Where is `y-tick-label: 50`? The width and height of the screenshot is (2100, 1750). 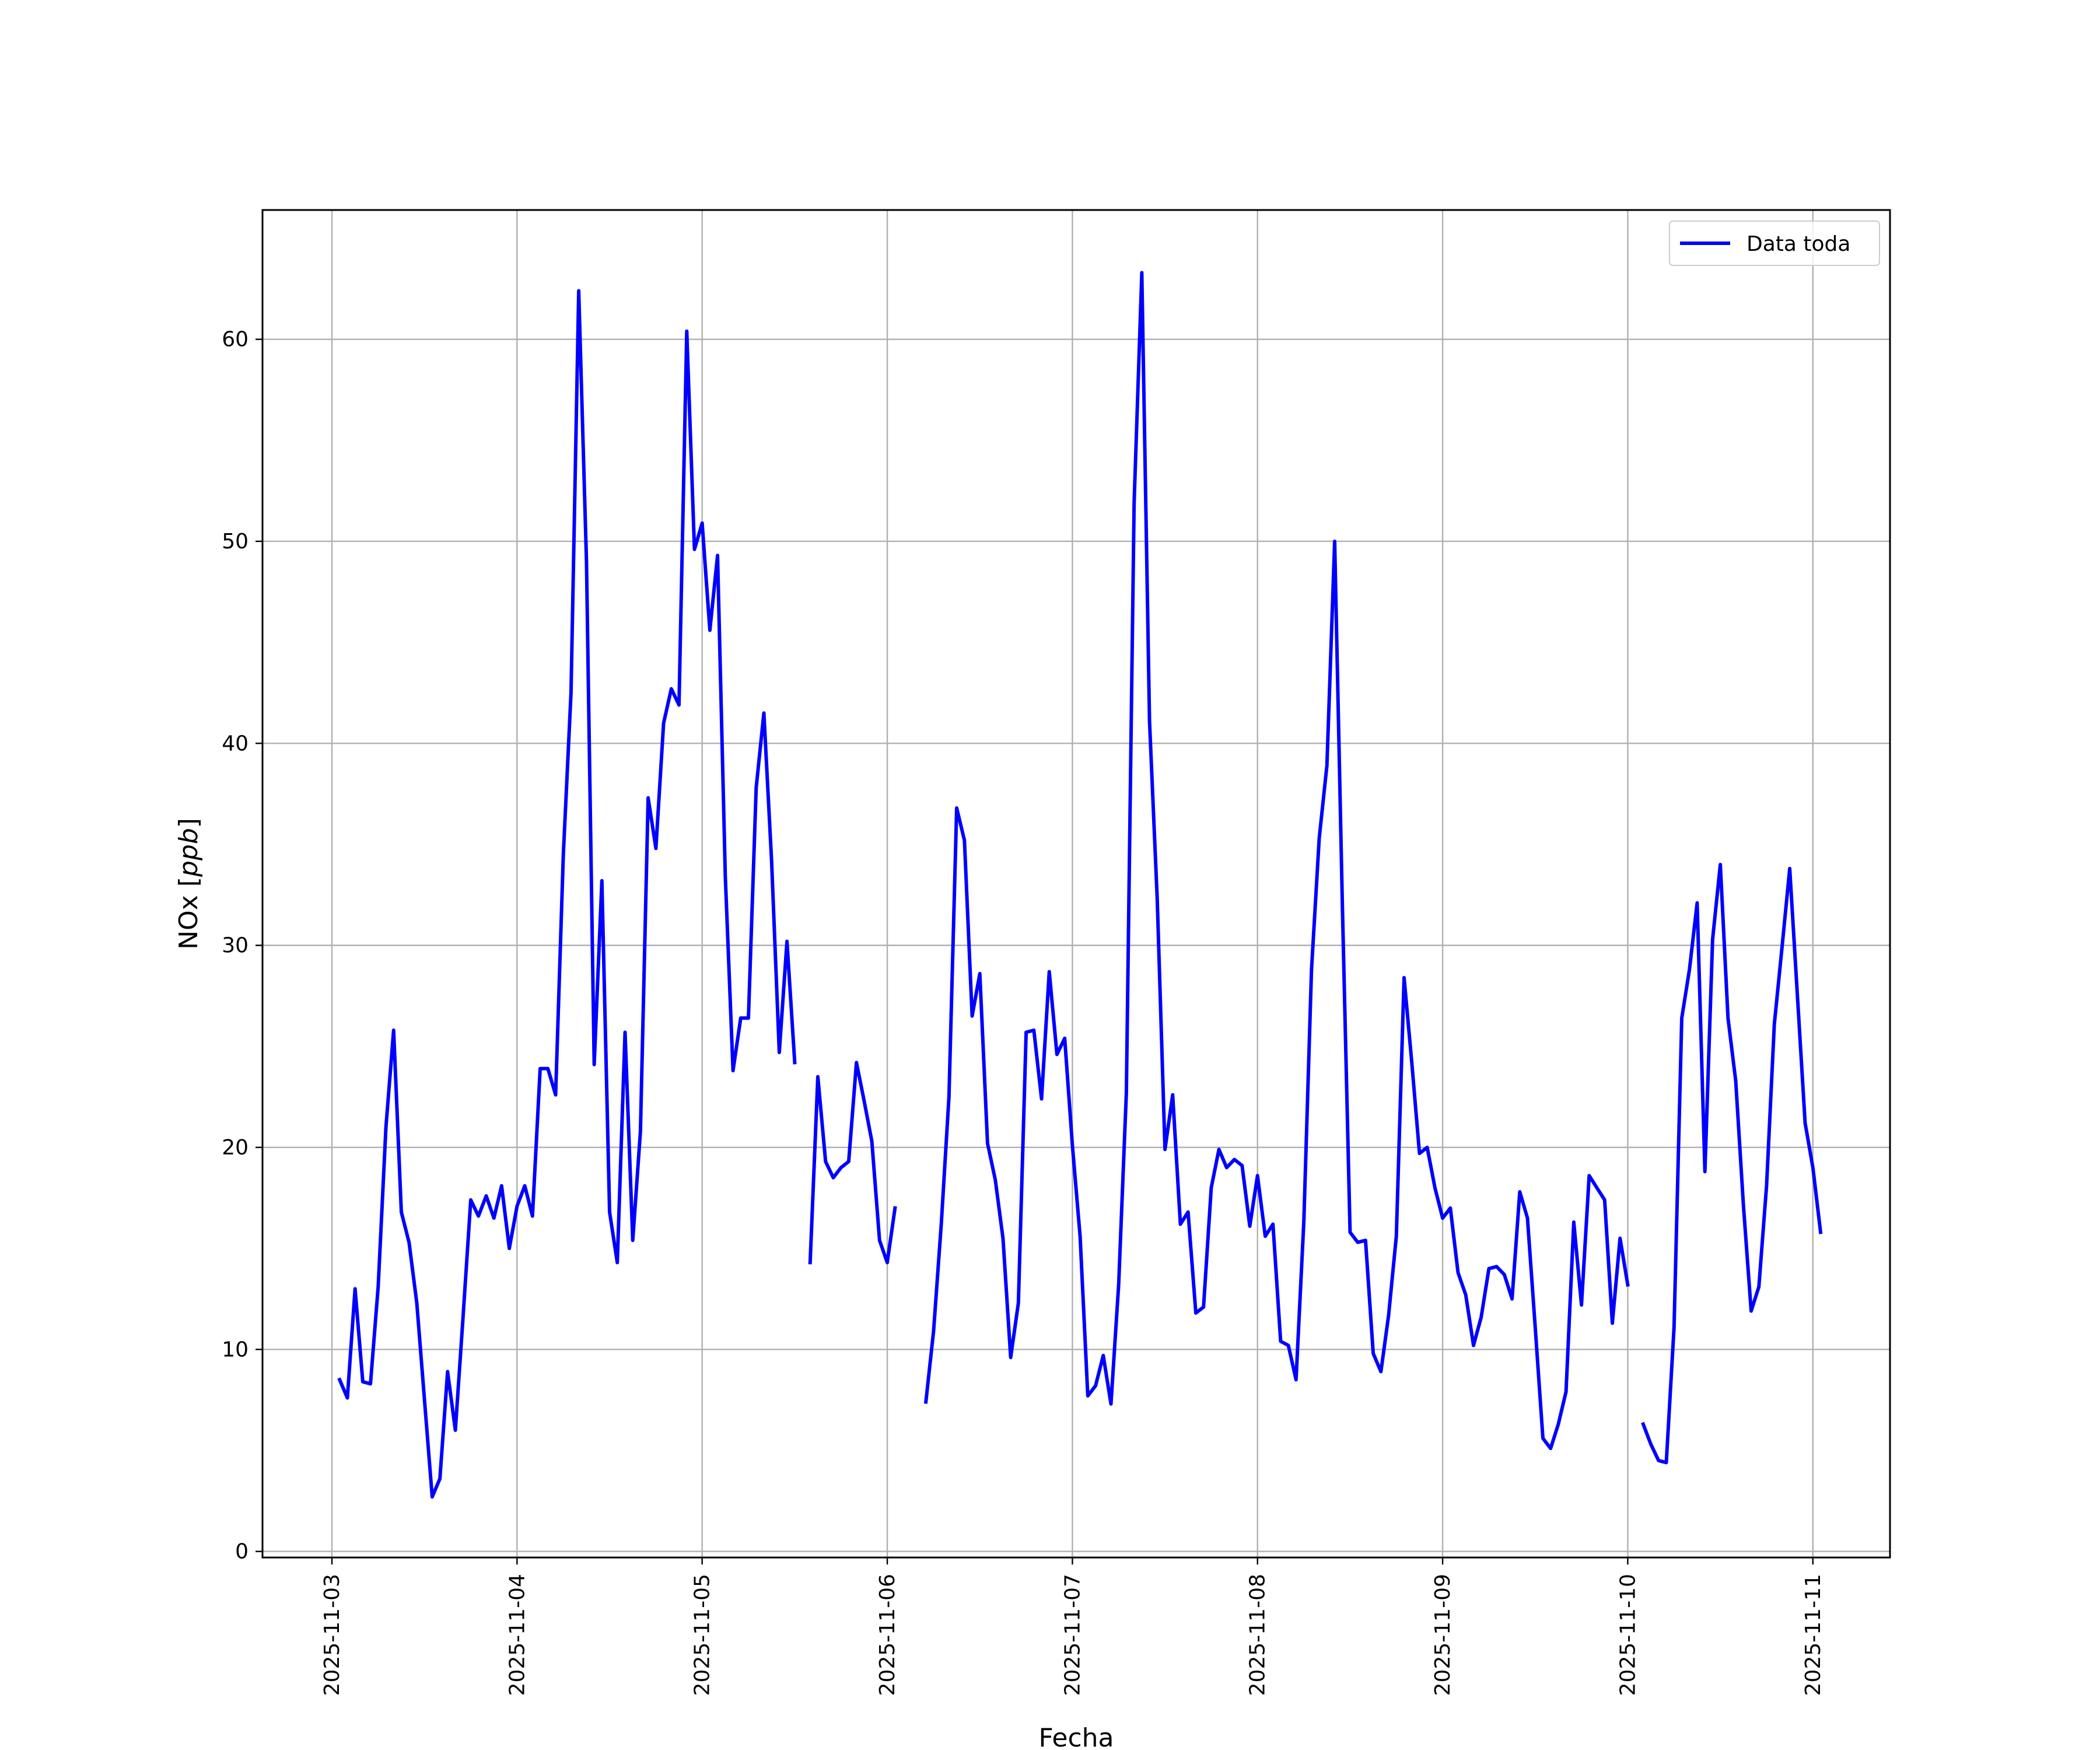
y-tick-label: 50 is located at coordinates (235, 542).